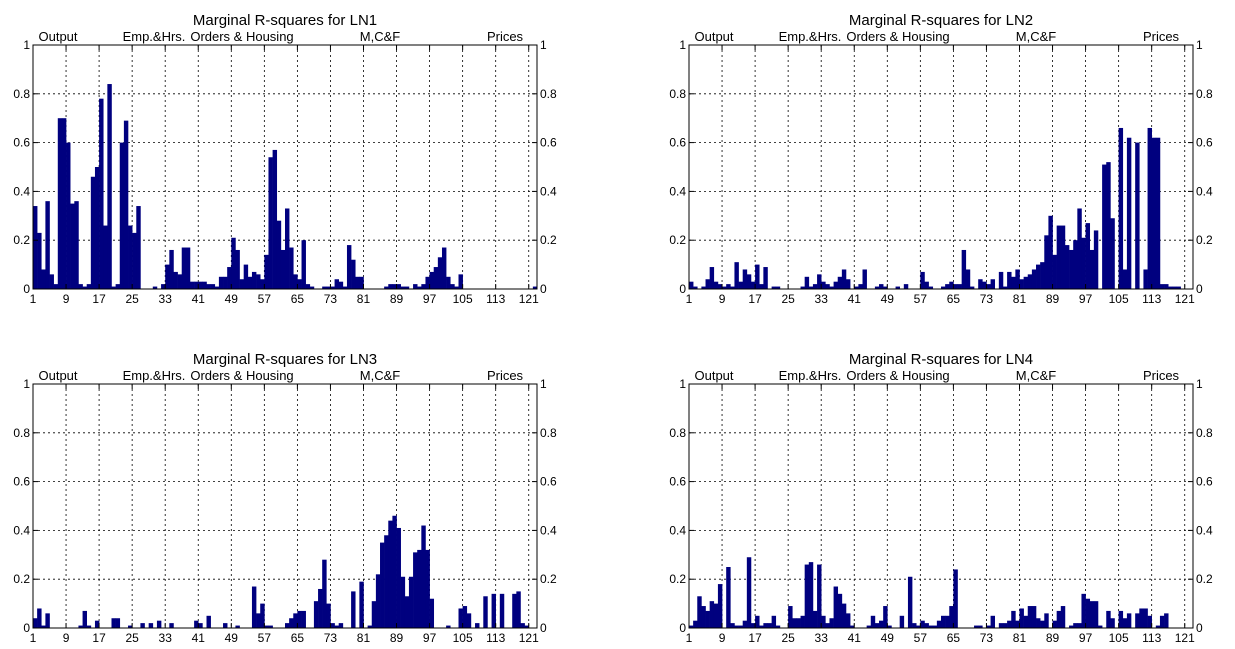  What do you see at coordinates (331, 299) in the screenshot?
I see `x-tick-label: 73` at bounding box center [331, 299].